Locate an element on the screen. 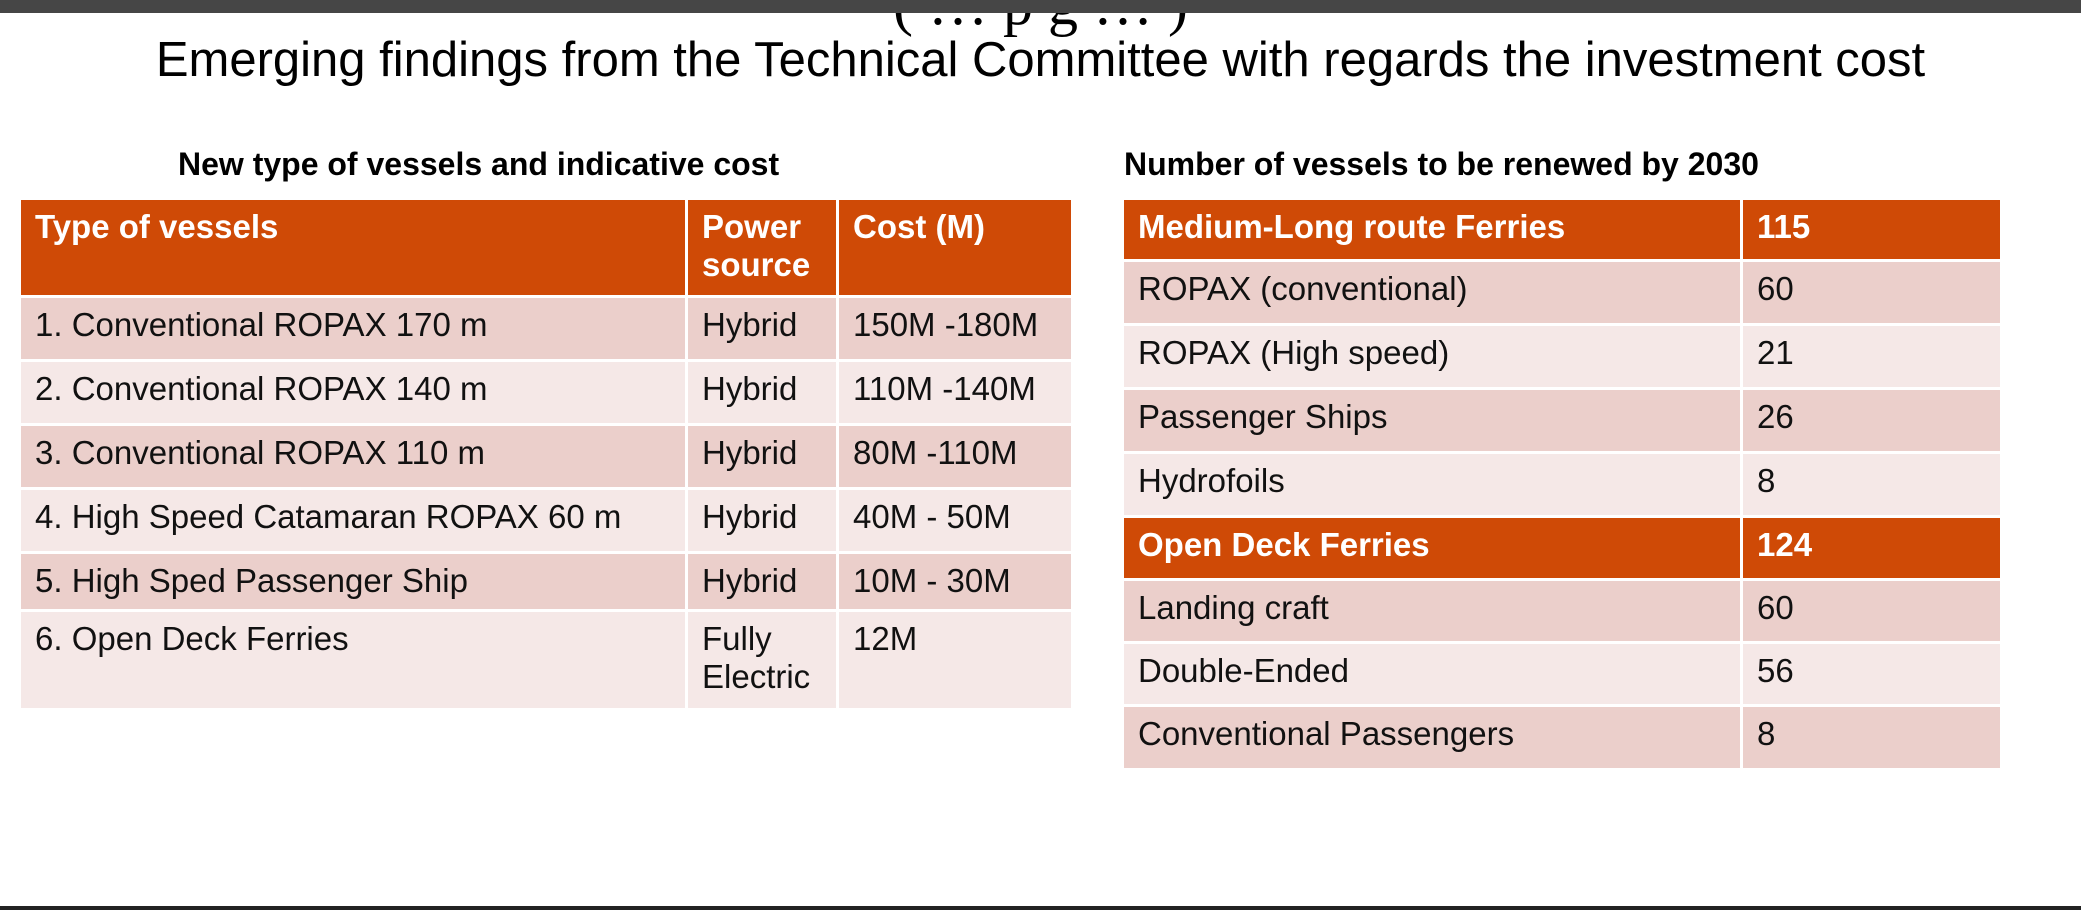  cell-type: 1. Conventional ROPAX 170 m is located at coordinates (353, 328).